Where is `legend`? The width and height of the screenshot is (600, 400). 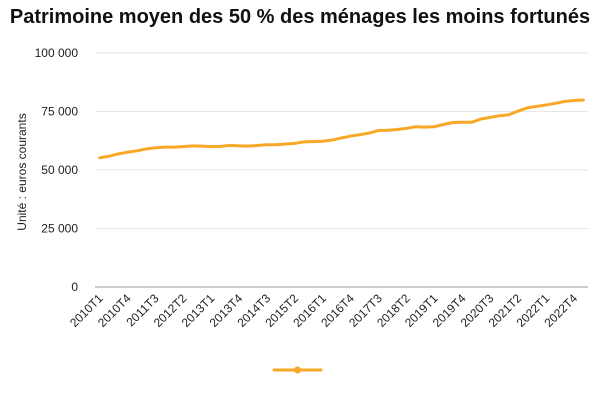
legend is located at coordinates (297, 370).